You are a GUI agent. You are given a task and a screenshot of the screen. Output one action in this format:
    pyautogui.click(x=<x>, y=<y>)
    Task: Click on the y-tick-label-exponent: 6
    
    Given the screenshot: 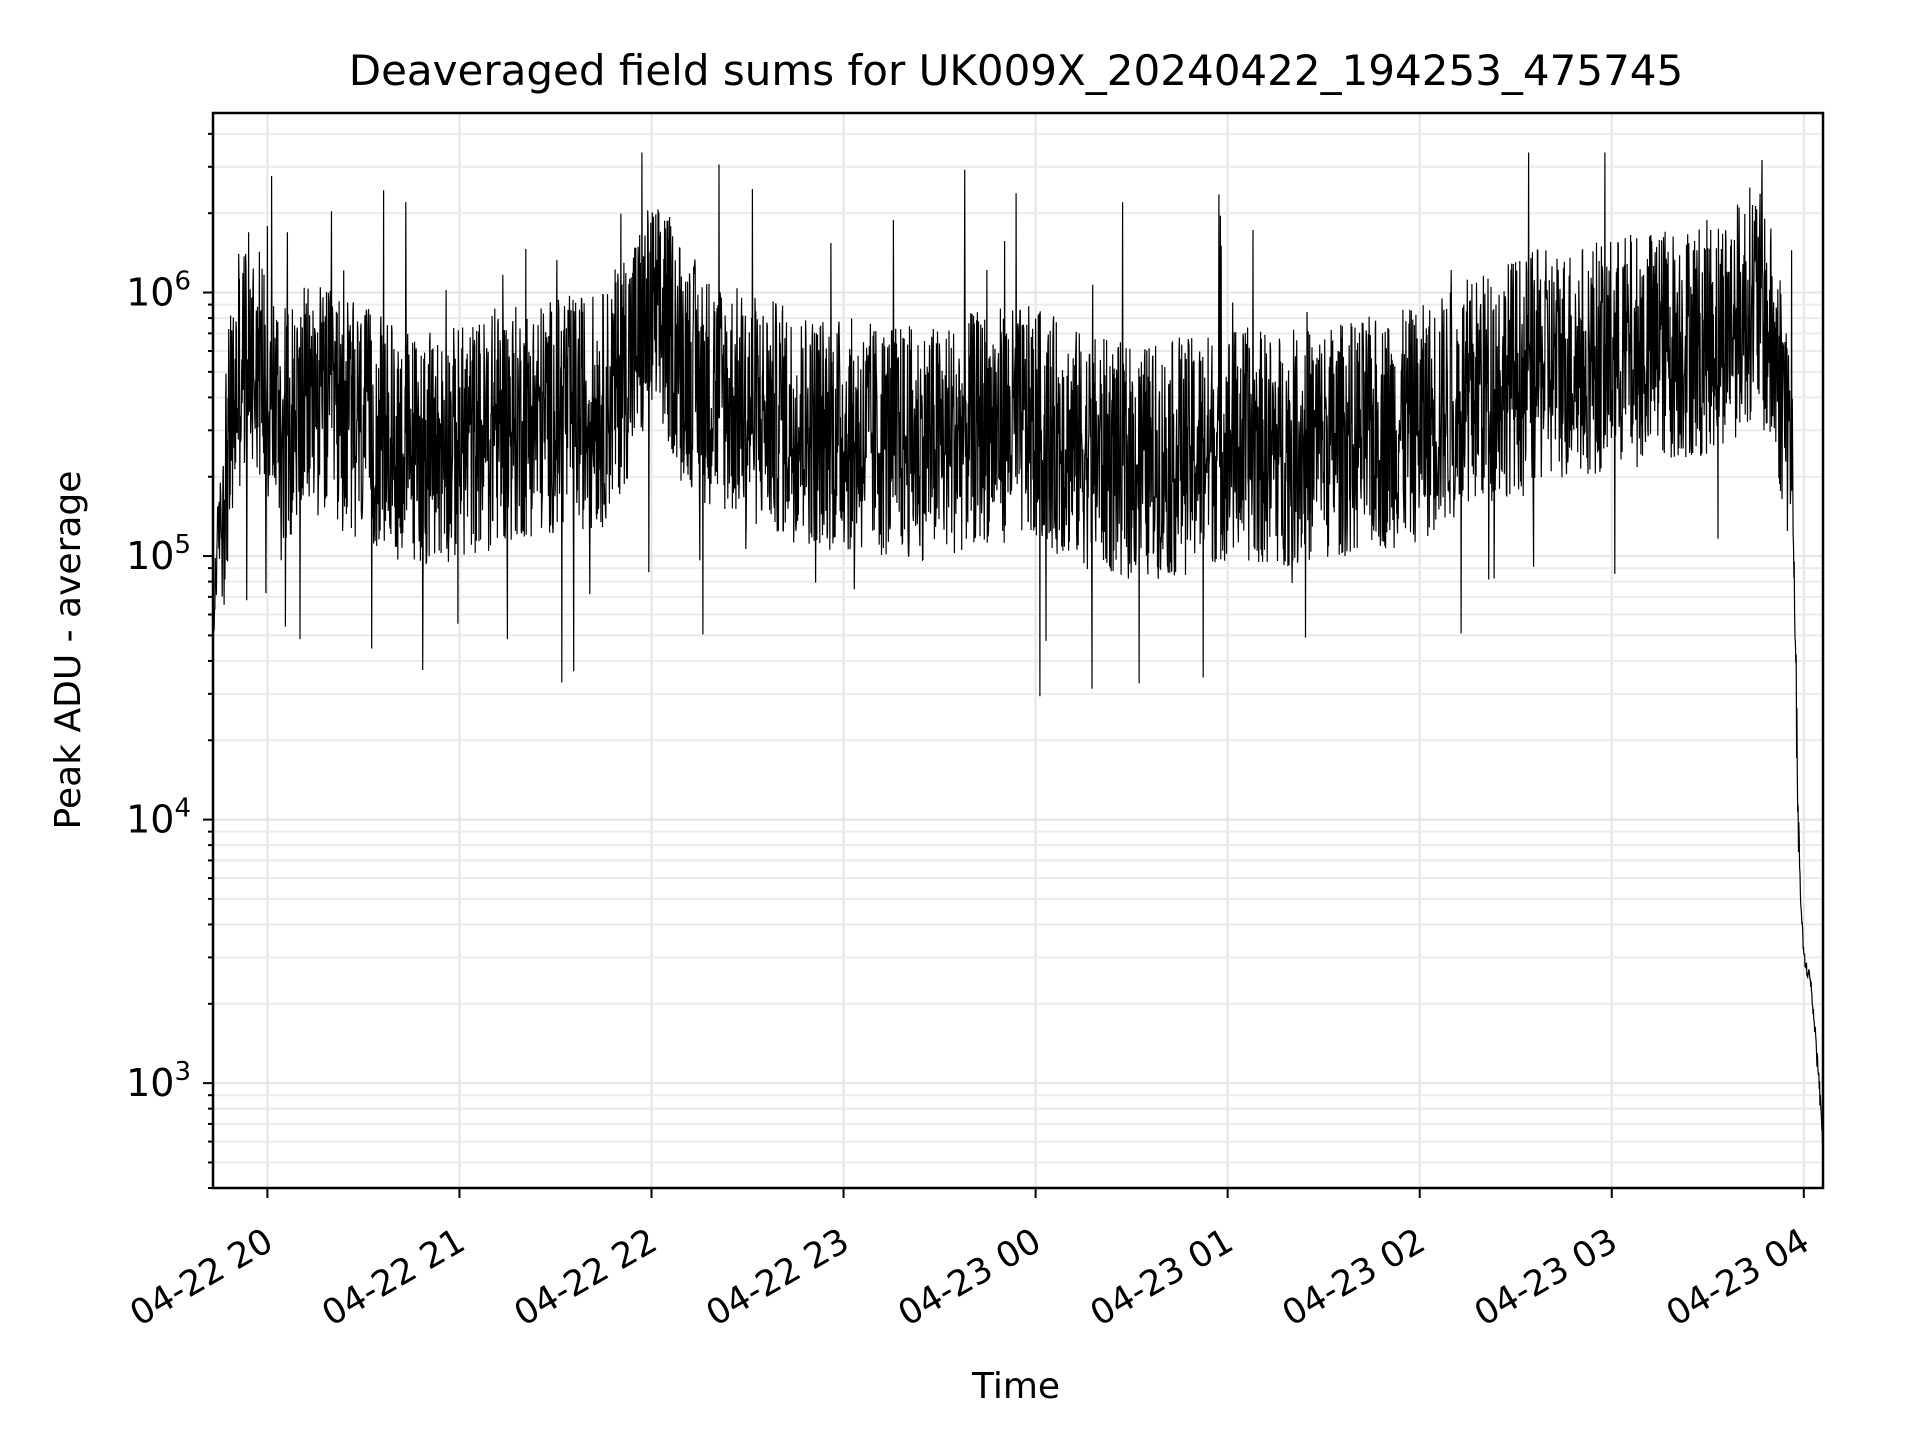 What is the action you would take?
    pyautogui.click(x=182, y=282)
    